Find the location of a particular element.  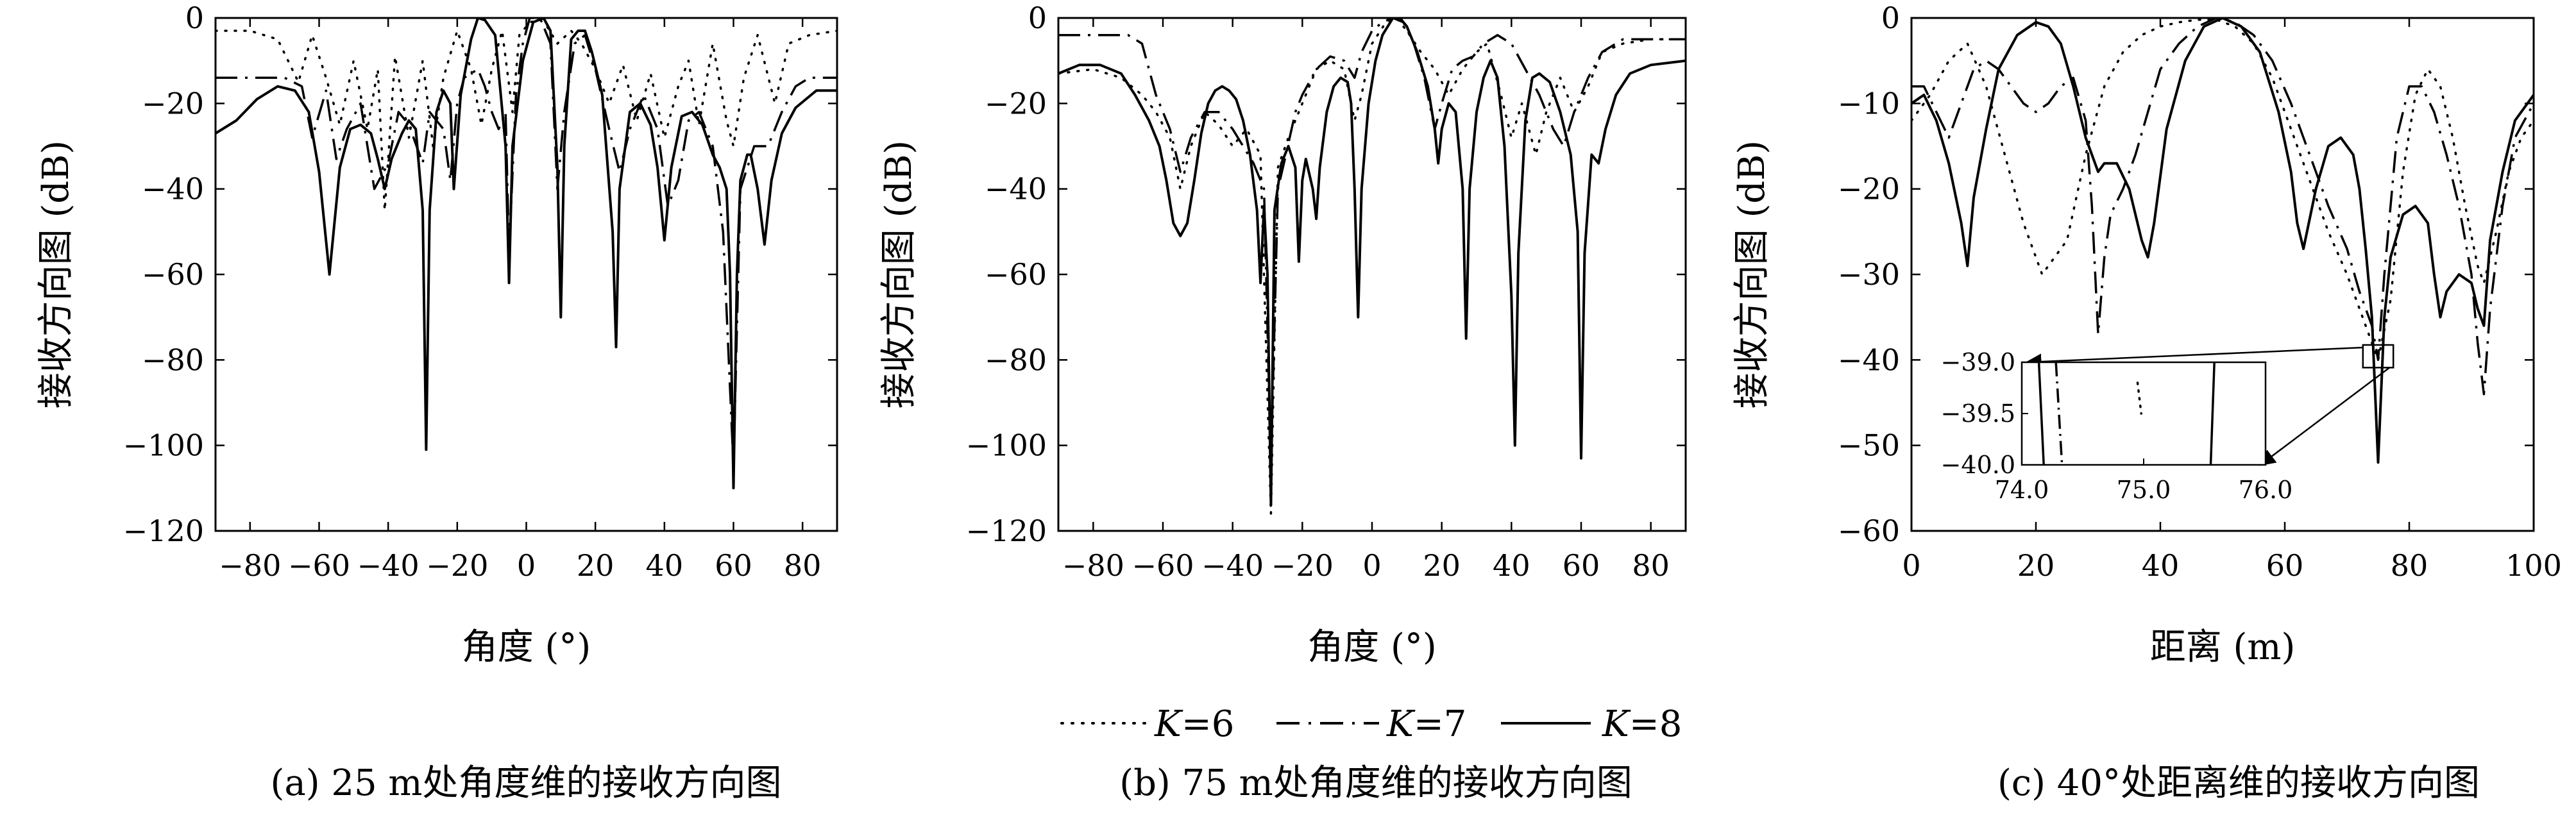

series-line-k6-c is located at coordinates (2222, 190).